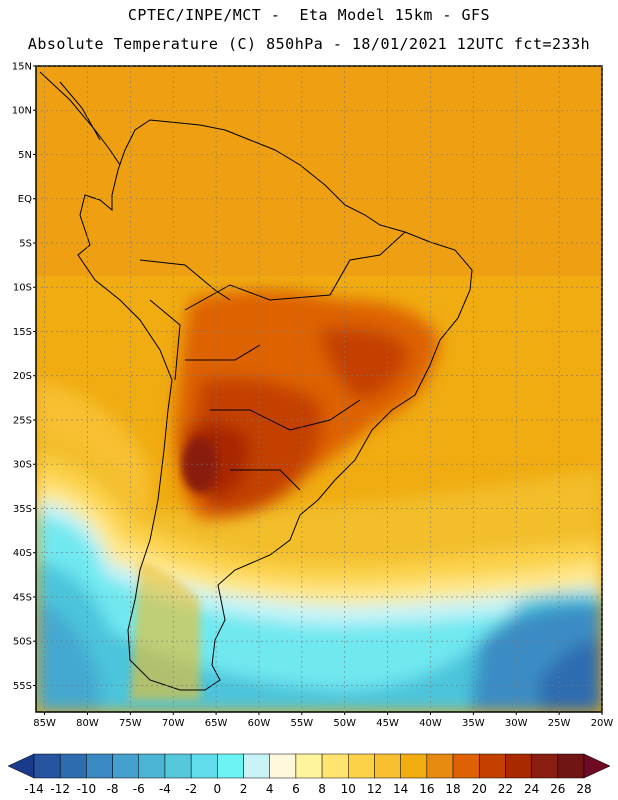  What do you see at coordinates (597, 766) in the screenshot?
I see `colorbar-right-arrow` at bounding box center [597, 766].